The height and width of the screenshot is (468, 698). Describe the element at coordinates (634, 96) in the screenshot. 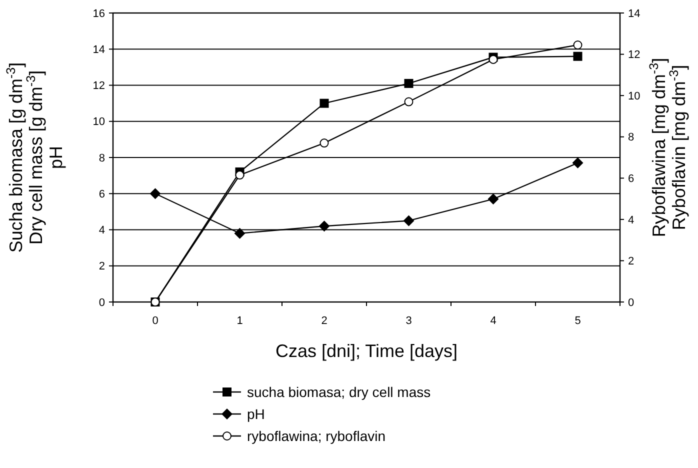

I see `y2-tick-label: 10` at that location.